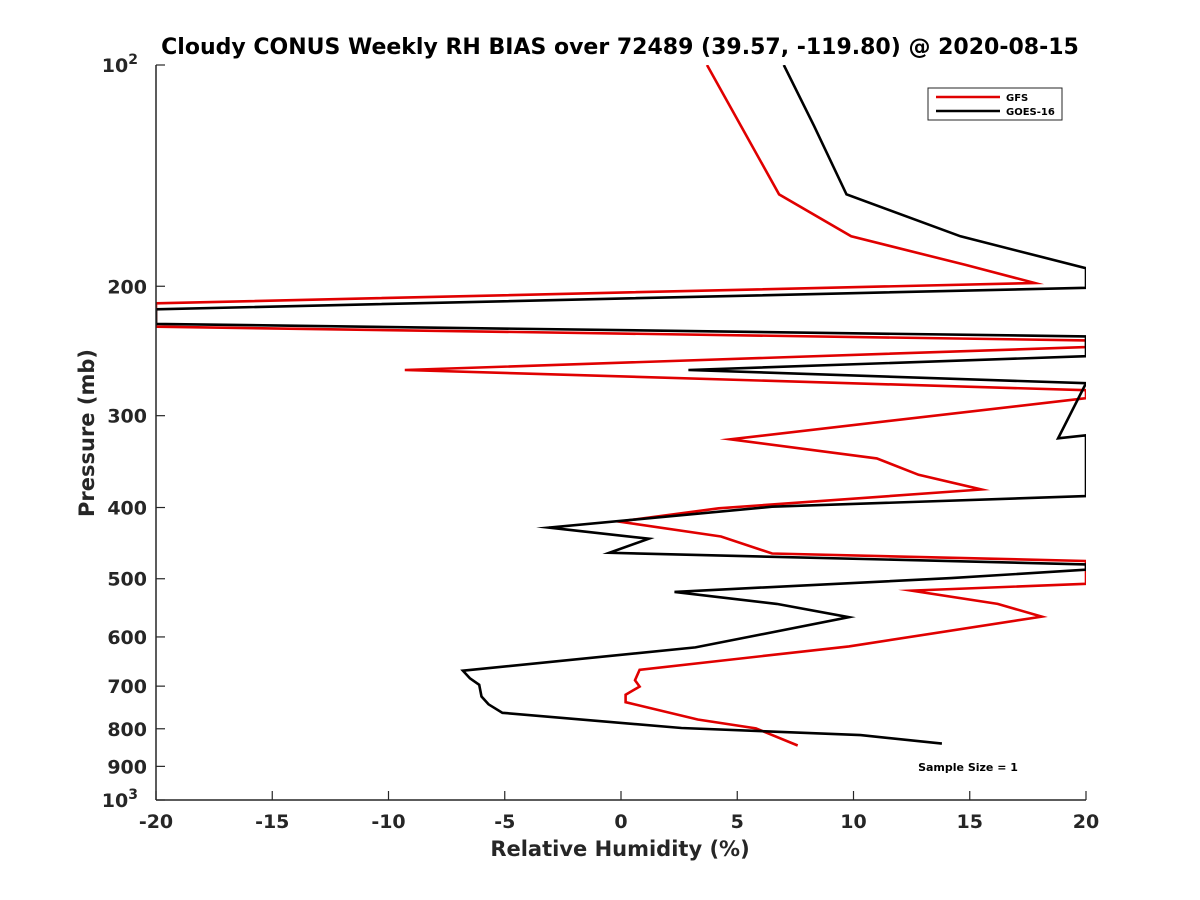 This screenshot has height=900, width=1200. Describe the element at coordinates (156, 822) in the screenshot. I see `x-tick-label: -20` at that location.